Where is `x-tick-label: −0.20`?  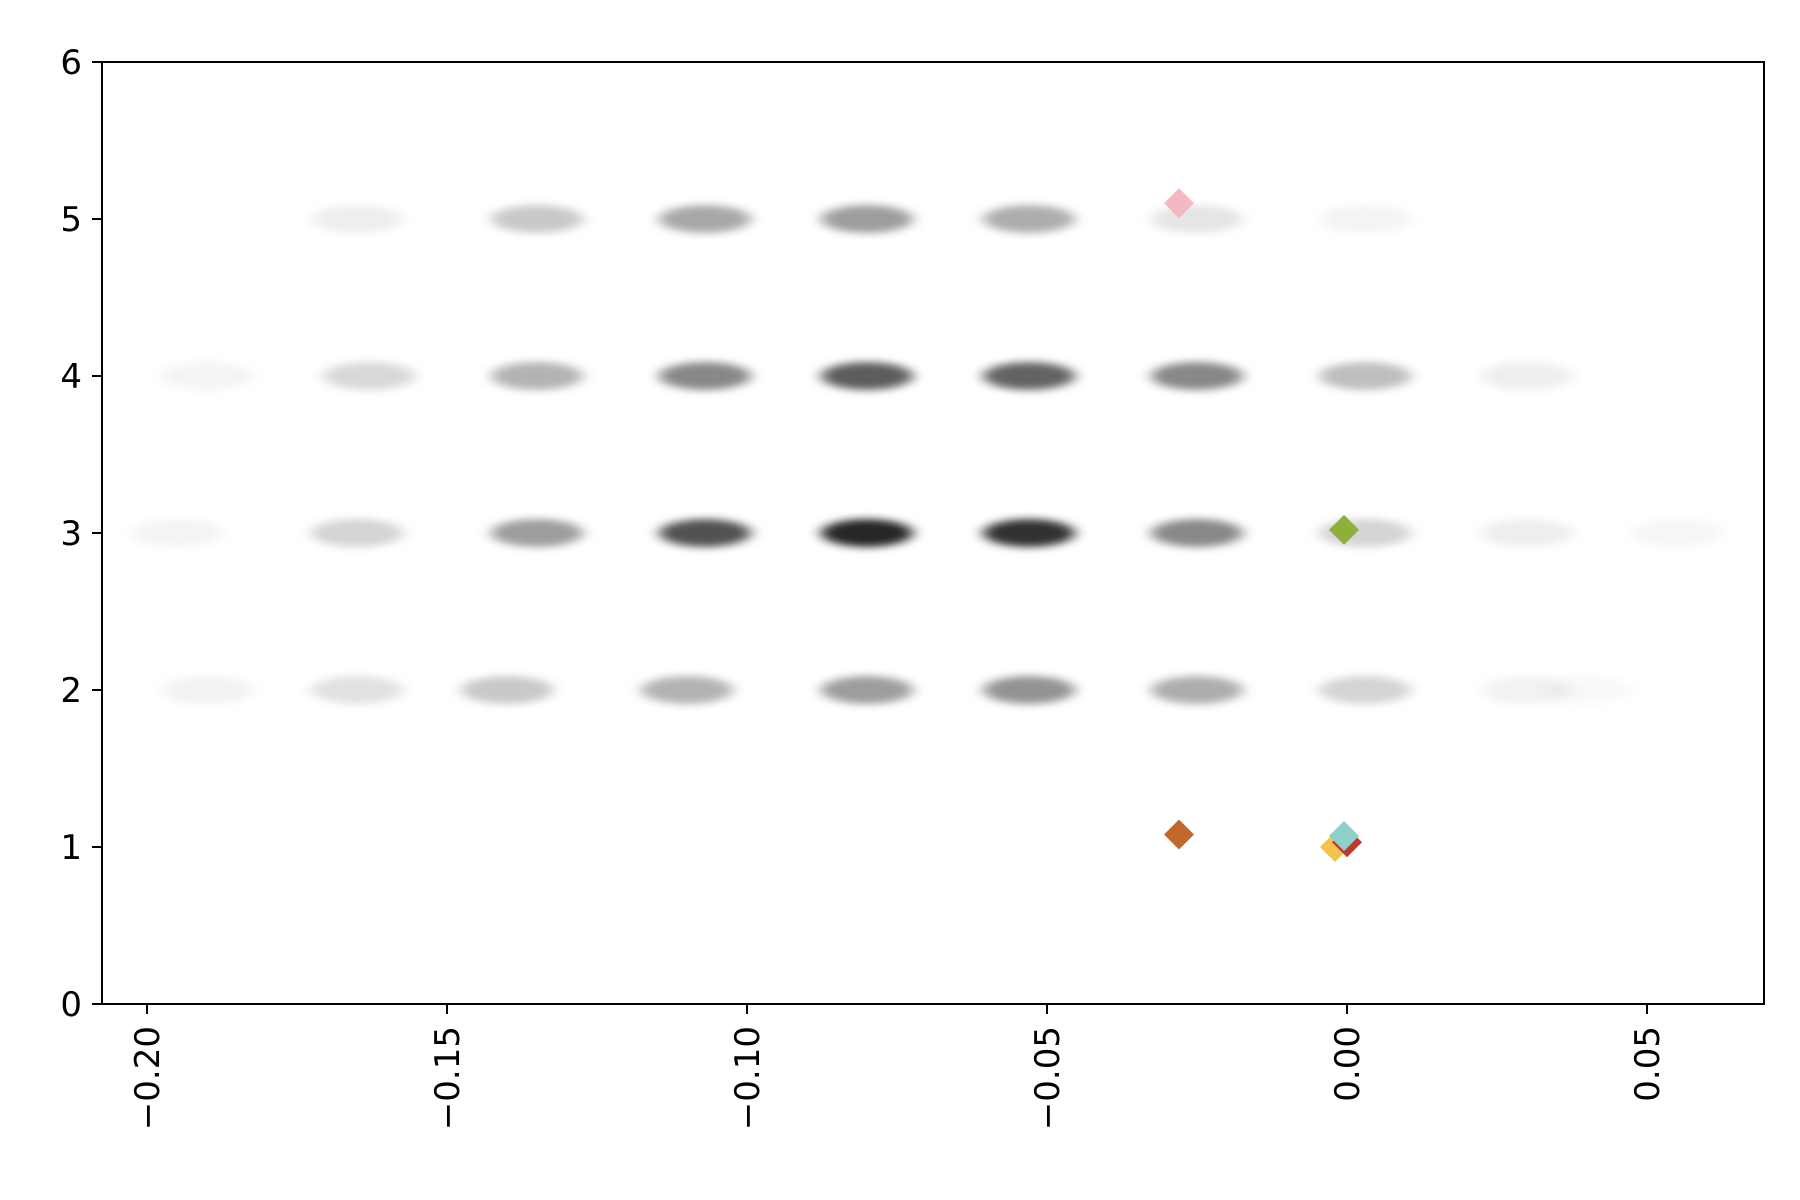 x-tick-label: −0.20 is located at coordinates (148, 1078).